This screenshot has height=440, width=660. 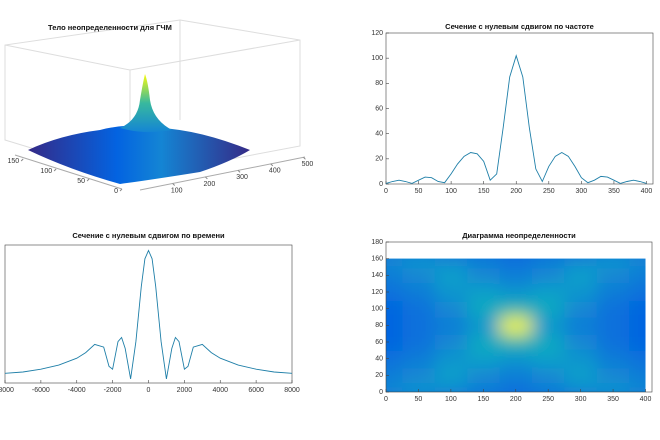 I want to click on x-tick-label: 500, so click(x=308, y=164).